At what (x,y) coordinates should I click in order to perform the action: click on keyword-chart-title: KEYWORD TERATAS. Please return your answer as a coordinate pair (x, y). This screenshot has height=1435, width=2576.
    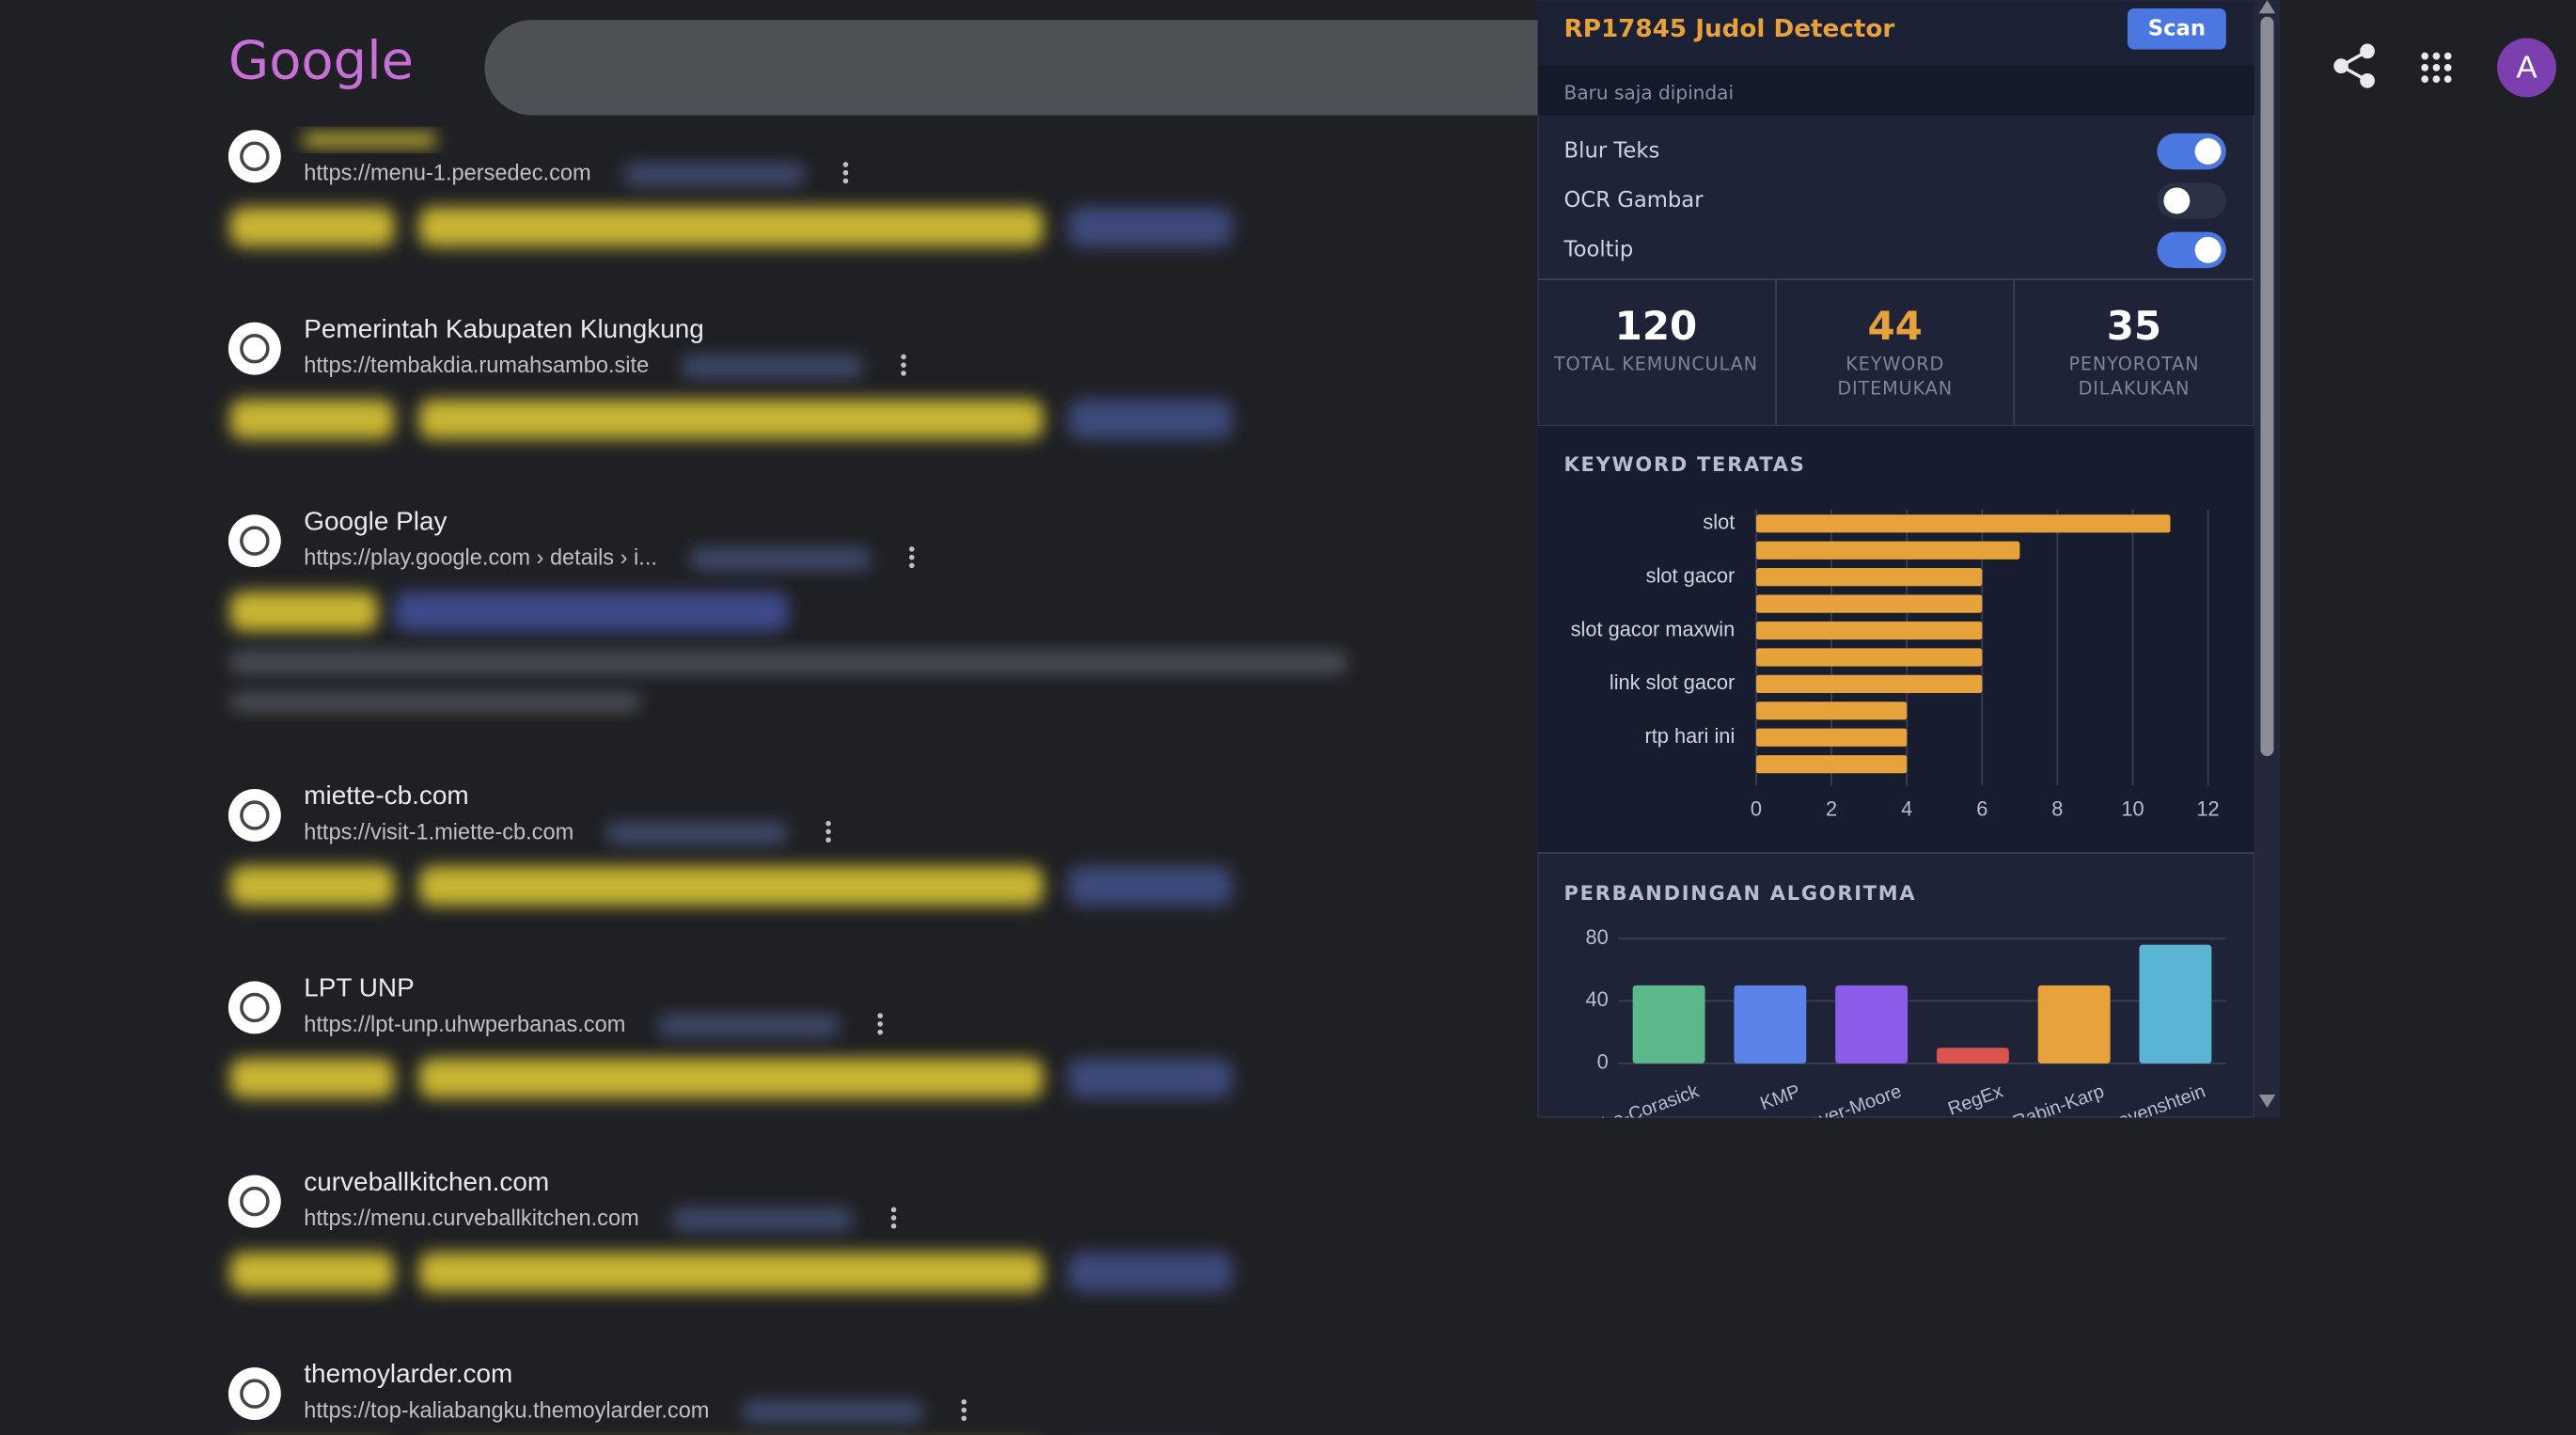
    Looking at the image, I should click on (1685, 465).